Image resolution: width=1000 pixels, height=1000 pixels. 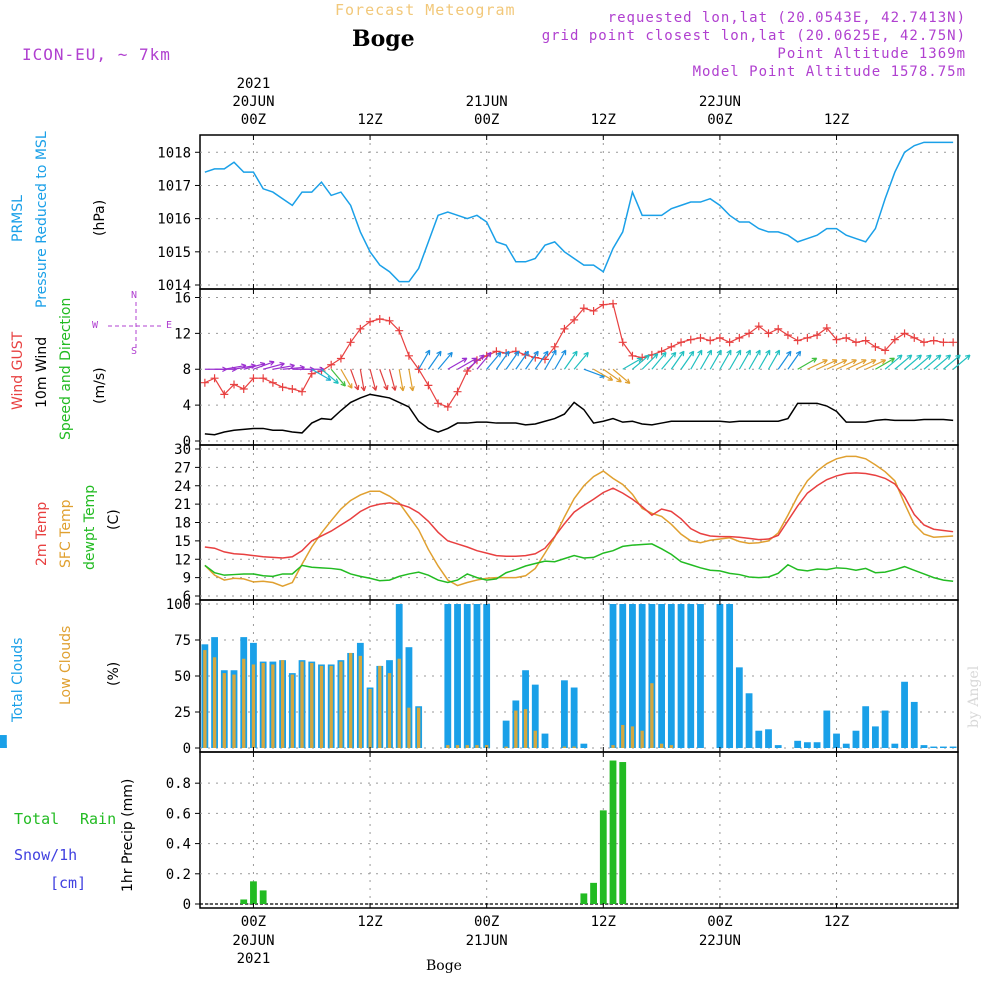 I want to click on ytick-label-2-7: 27, so click(x=182, y=468).